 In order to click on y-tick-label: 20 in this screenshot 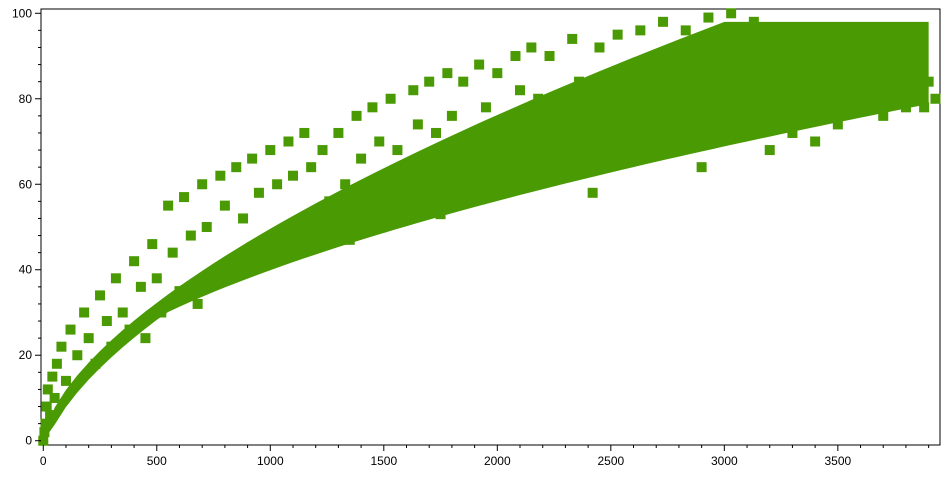, I will do `click(26, 355)`.